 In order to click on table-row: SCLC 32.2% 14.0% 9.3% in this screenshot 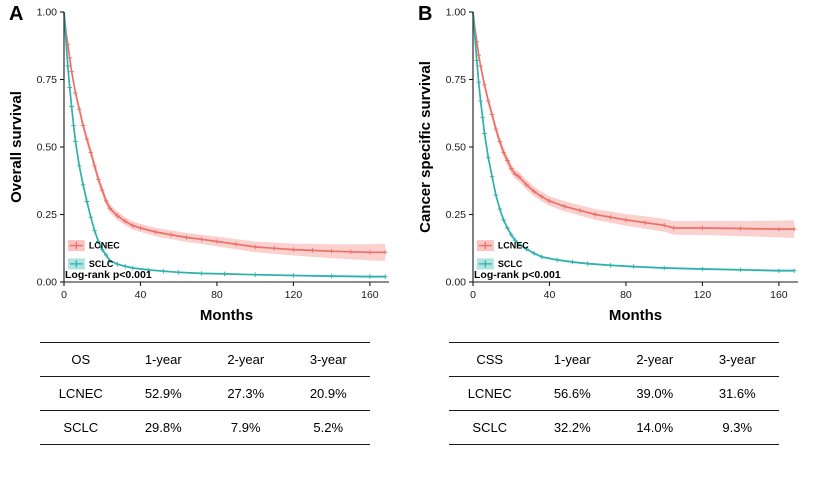, I will do `click(613, 428)`.